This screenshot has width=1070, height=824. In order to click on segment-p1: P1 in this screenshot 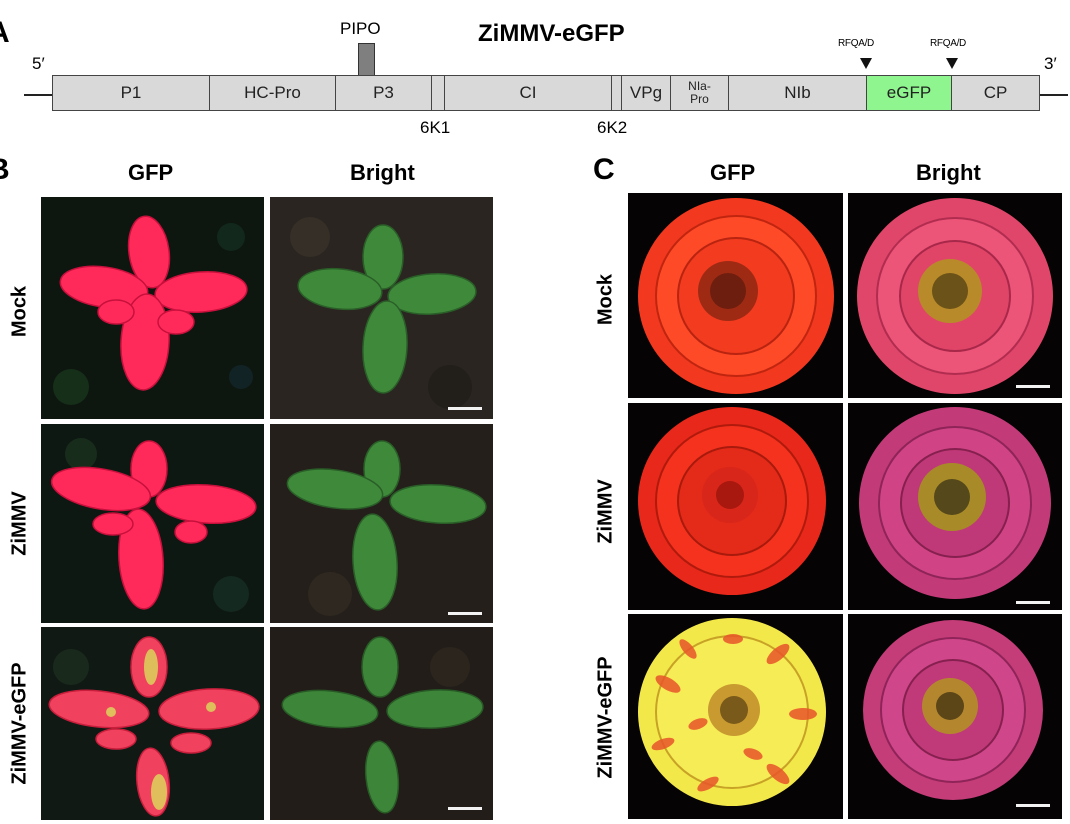, I will do `click(131, 93)`.